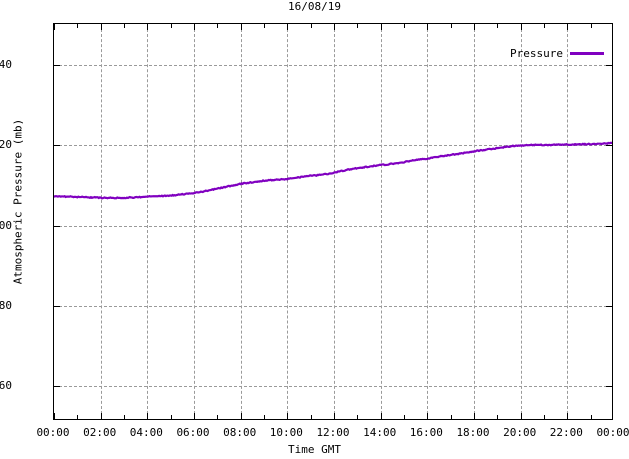 The image size is (629, 459). I want to click on chart-title: 16/08/19, so click(314, 6).